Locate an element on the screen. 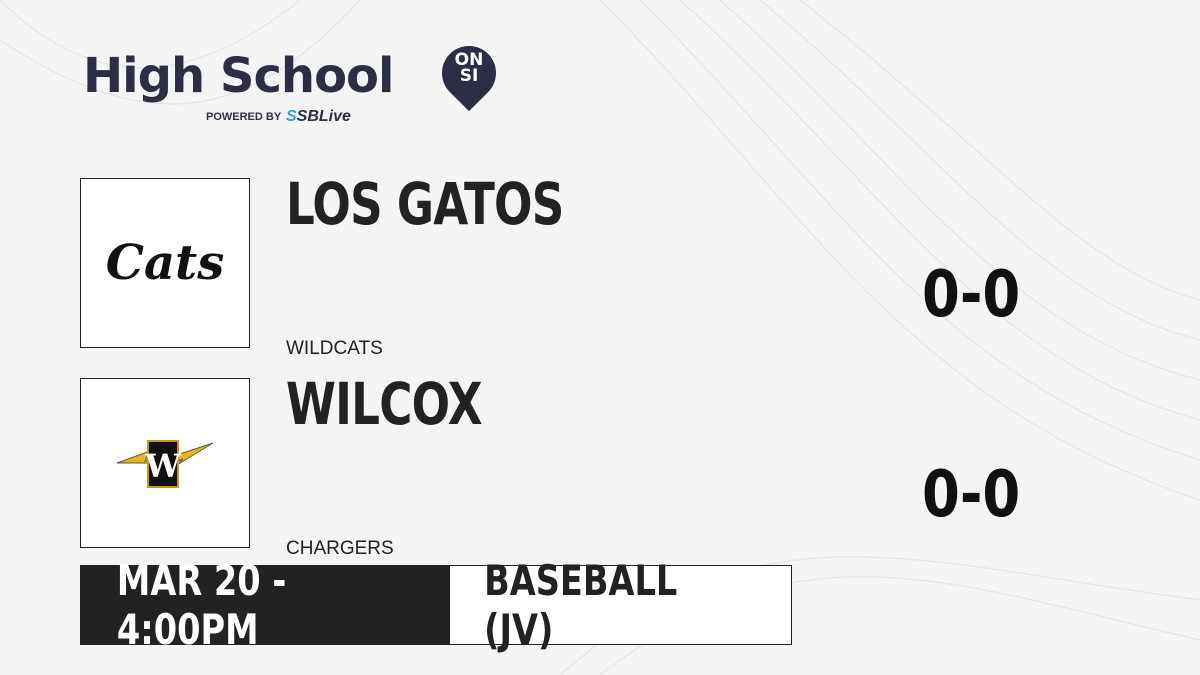 Image resolution: width=1200 pixels, height=675 pixels. game-sport: BASEBALL (JV) is located at coordinates (620, 605).